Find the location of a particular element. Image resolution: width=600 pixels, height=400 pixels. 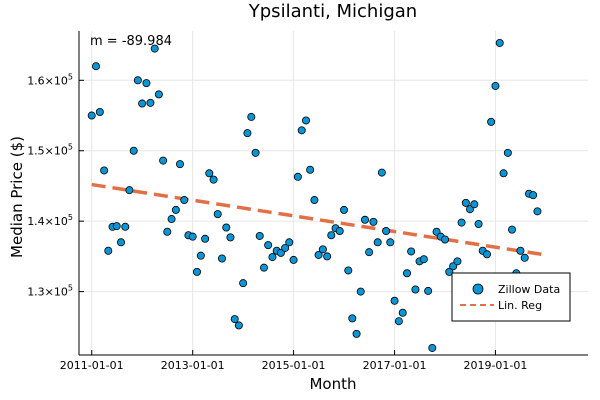

x-tick-label: 2017-01-01 is located at coordinates (395, 365).